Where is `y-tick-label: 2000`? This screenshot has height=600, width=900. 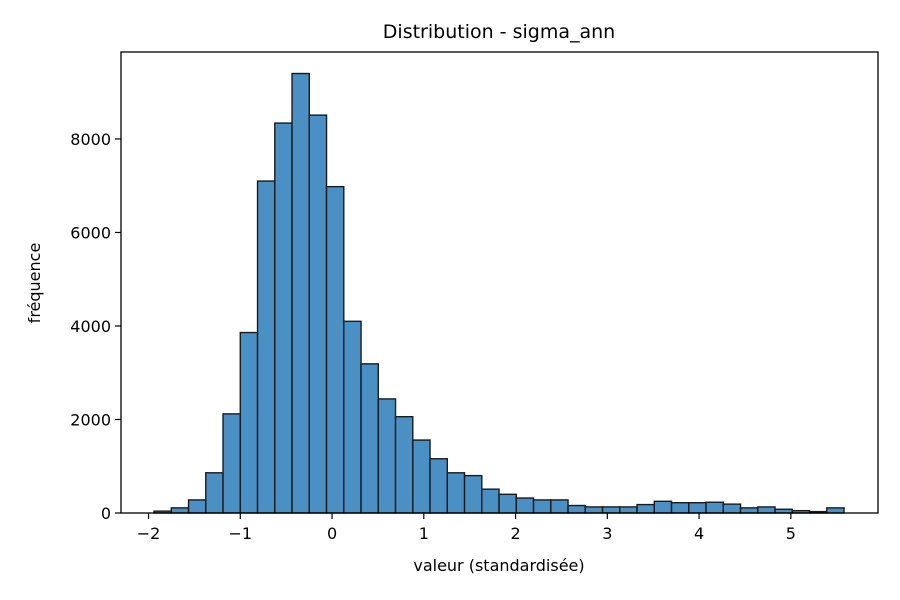
y-tick-label: 2000 is located at coordinates (90, 419).